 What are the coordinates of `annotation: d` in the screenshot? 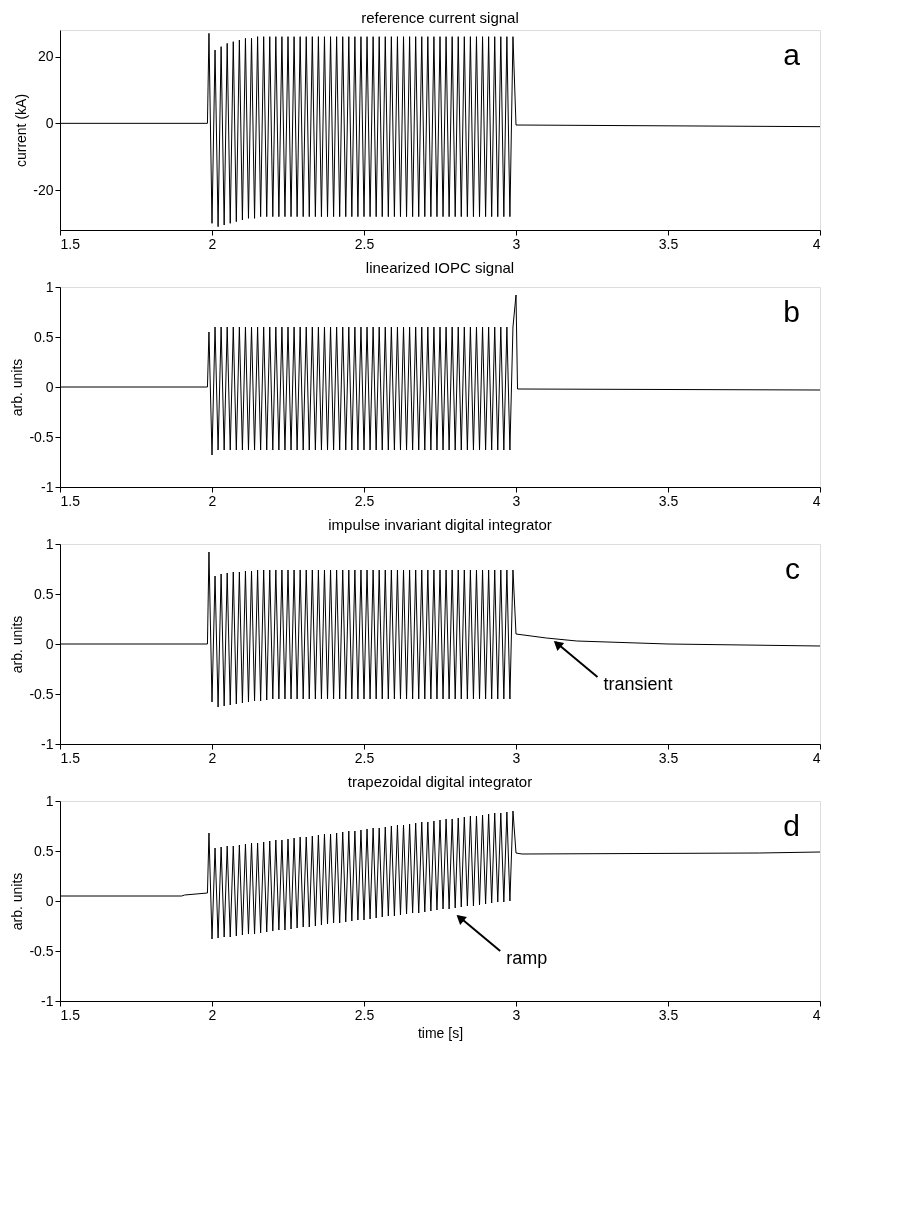 It's located at (791, 825).